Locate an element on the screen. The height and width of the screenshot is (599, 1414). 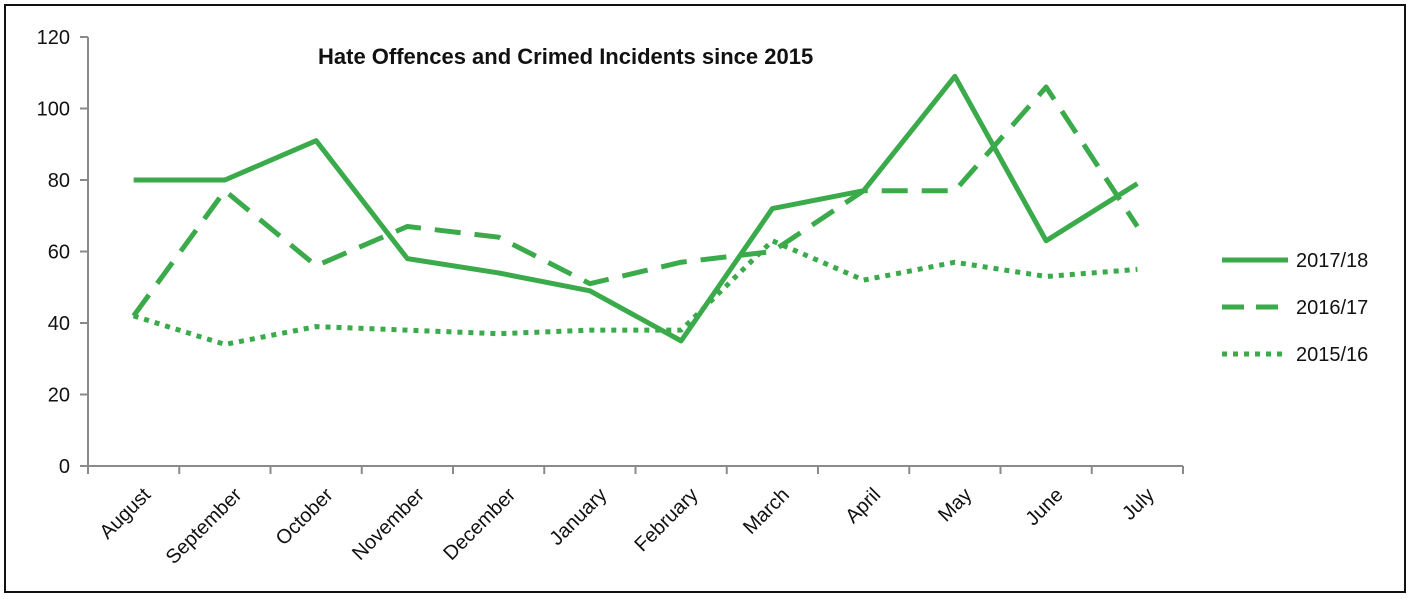
x-tick-label: December is located at coordinates (479, 524).